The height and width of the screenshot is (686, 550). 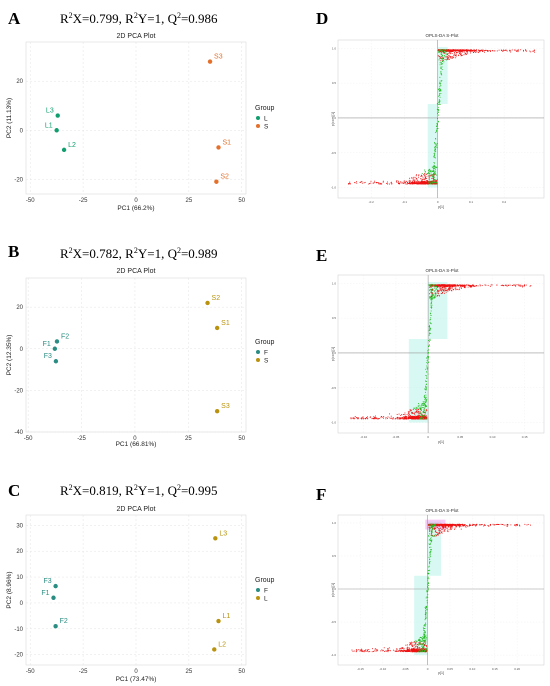 What do you see at coordinates (83, 201) in the screenshot?
I see `x-tick-label: -25` at bounding box center [83, 201].